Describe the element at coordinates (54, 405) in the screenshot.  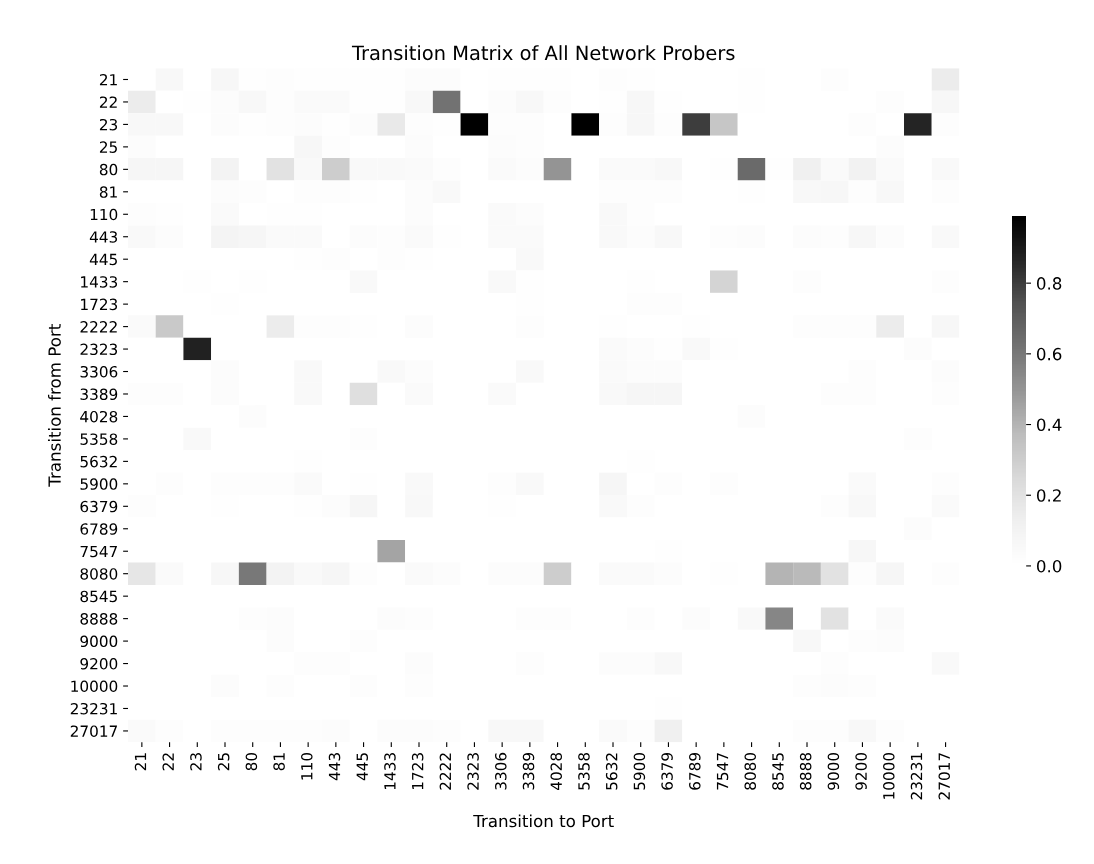
I see `y-axis-title: Transition from Port` at that location.